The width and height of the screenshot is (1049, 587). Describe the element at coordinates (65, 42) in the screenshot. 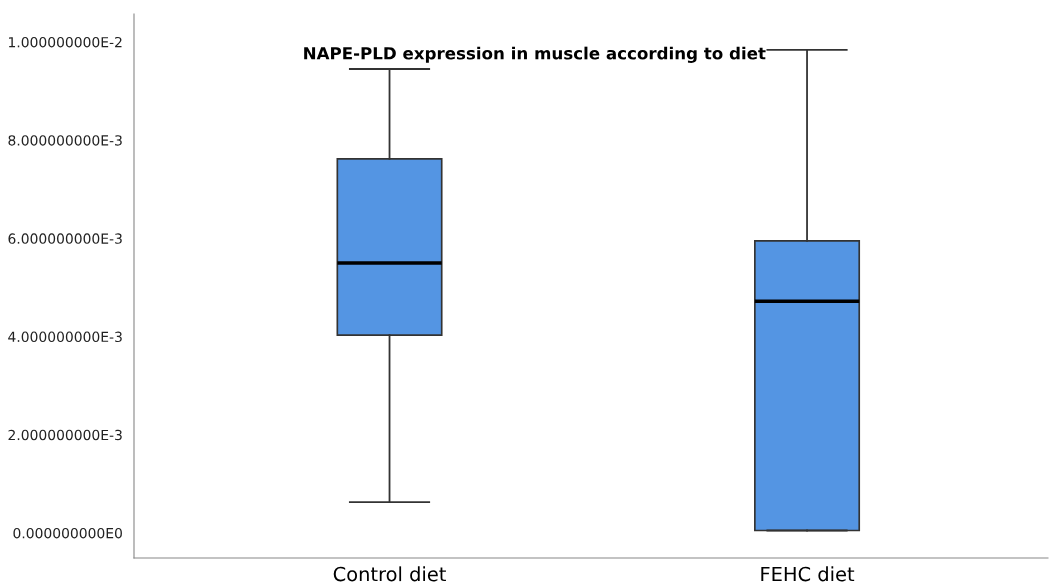

I see `y-tick-label: 1.000000000E-2` at that location.